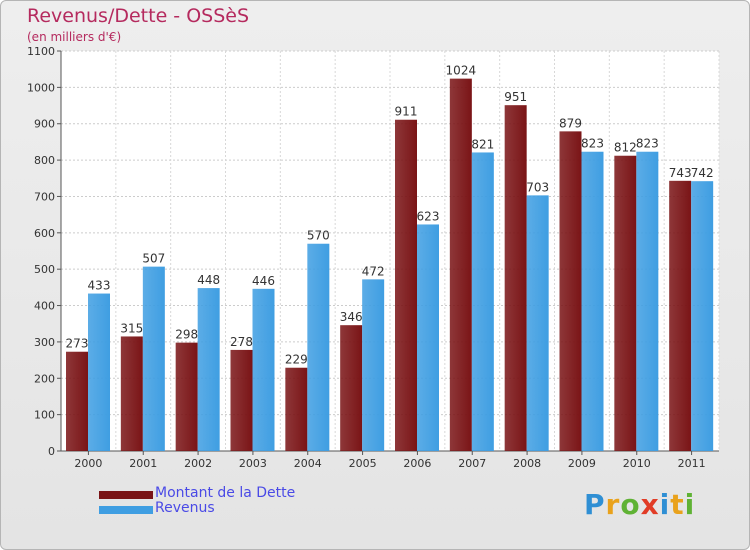  What do you see at coordinates (126, 495) in the screenshot?
I see `legend-swatch-dette` at bounding box center [126, 495].